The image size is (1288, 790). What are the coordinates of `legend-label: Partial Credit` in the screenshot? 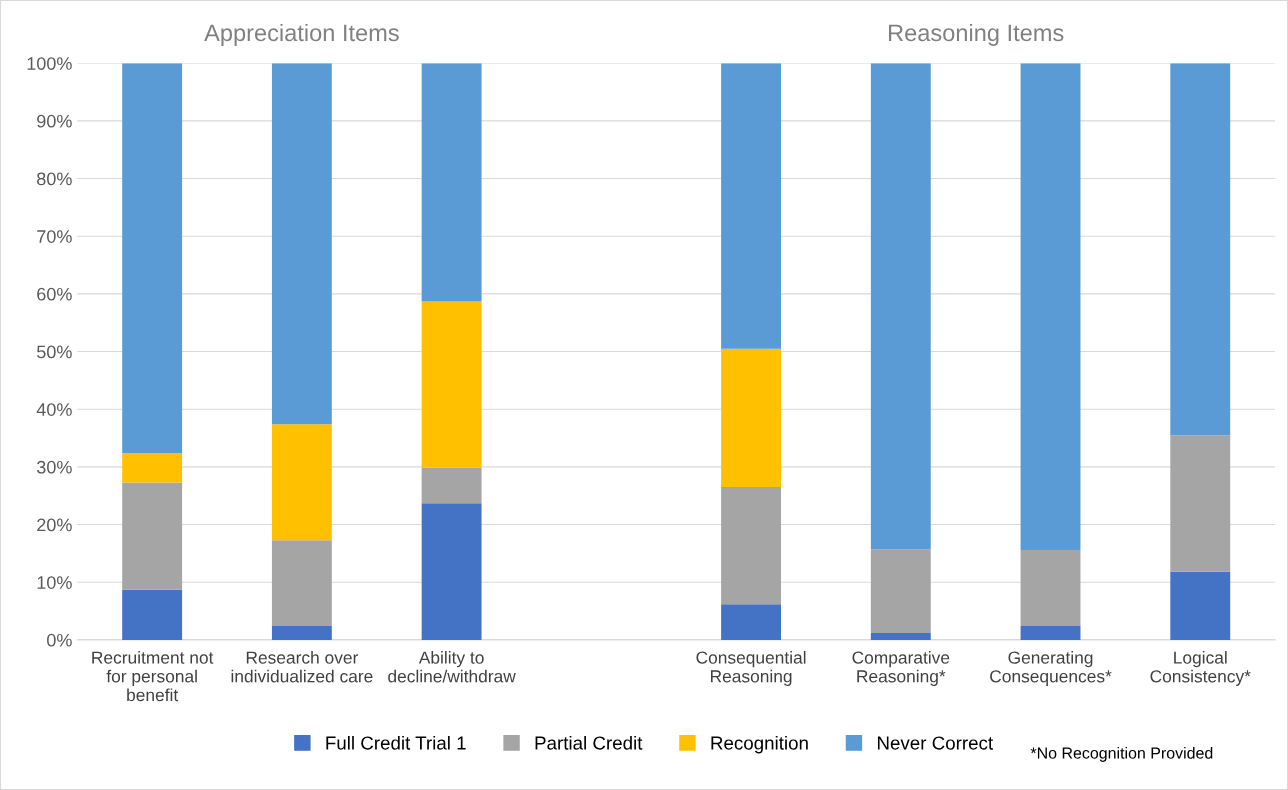 It's located at (589, 742).